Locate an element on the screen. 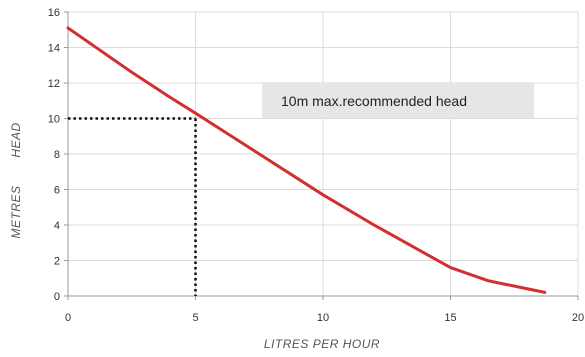  y-tick-label: 8 is located at coordinates (57, 155).